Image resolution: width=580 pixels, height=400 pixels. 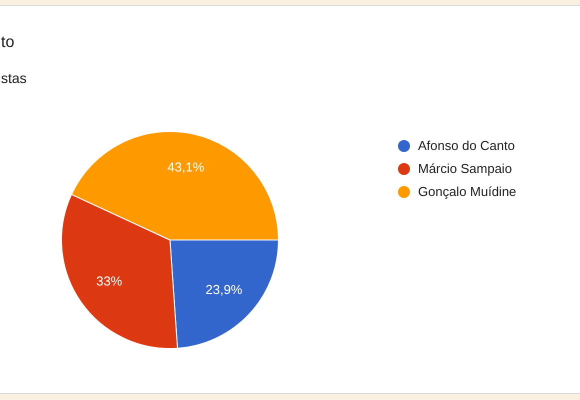 I want to click on chart-subtitle: stas, so click(x=14, y=78).